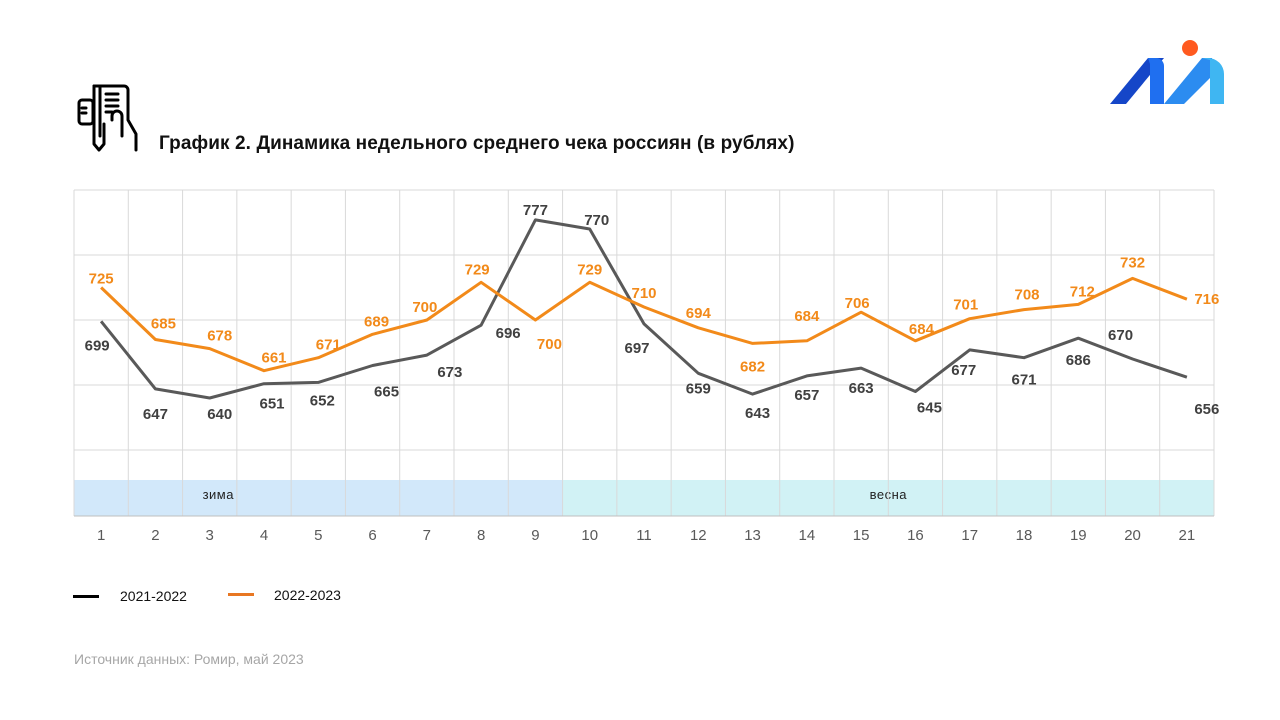 This screenshot has width=1280, height=720. Describe the element at coordinates (101, 535) in the screenshot. I see `x-tick-label: 1` at that location.